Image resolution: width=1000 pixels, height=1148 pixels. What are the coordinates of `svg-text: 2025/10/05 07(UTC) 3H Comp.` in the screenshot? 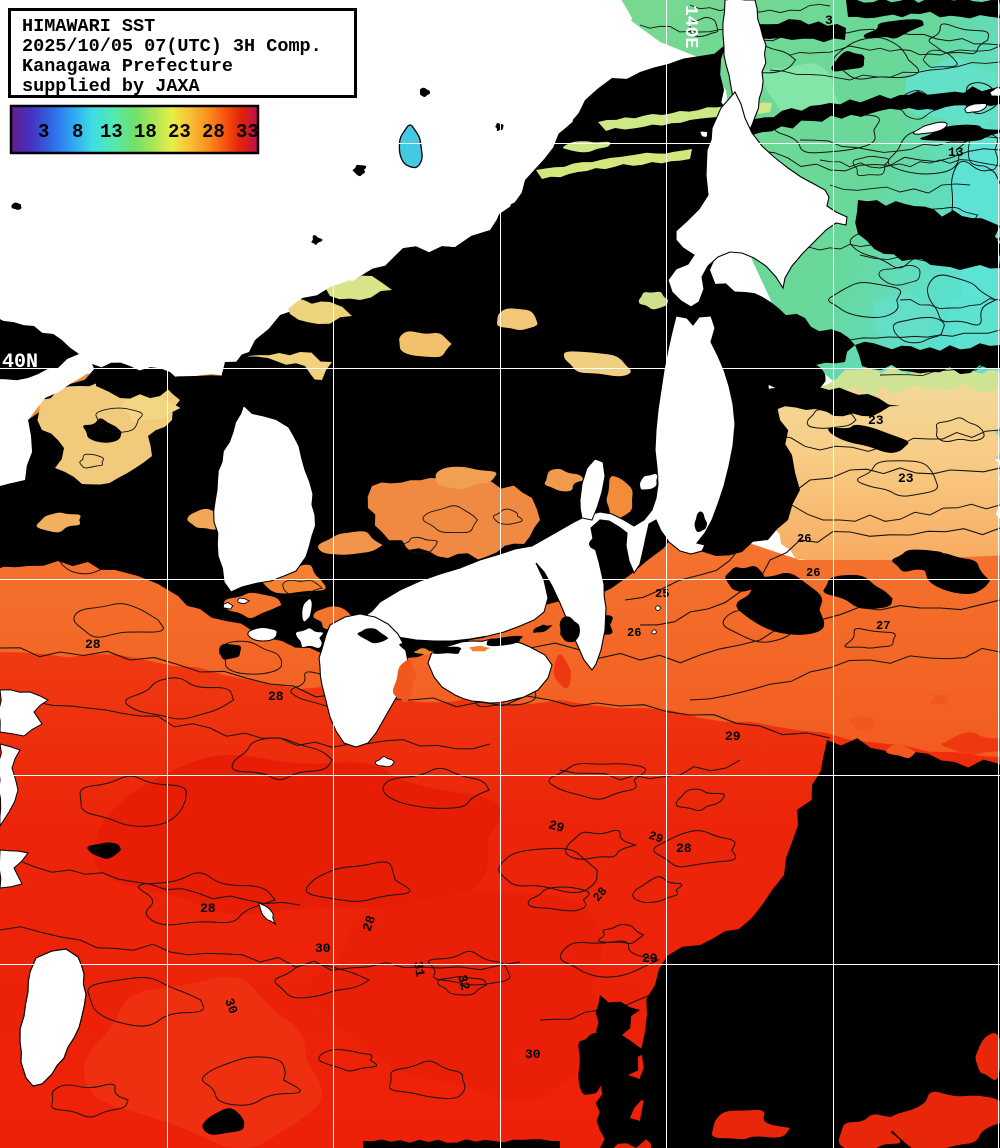 It's located at (172, 46).